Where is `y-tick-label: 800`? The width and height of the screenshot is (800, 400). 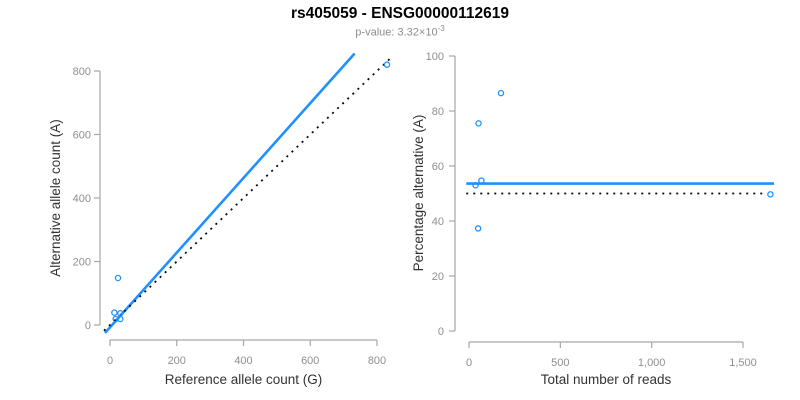 y-tick-label: 800 is located at coordinates (82, 72).